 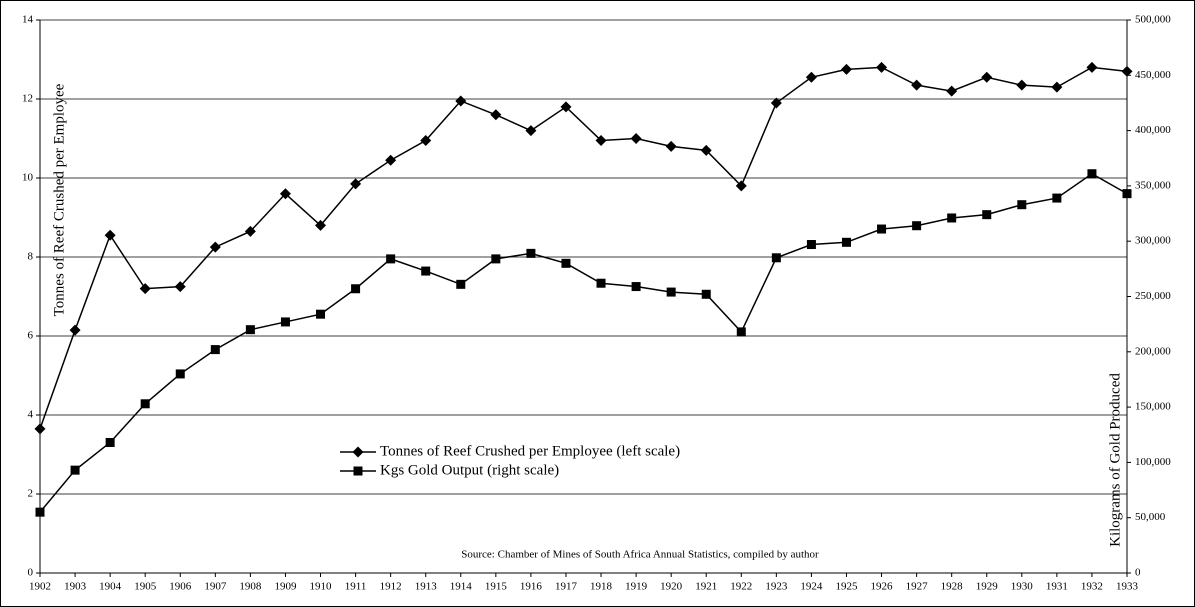 What do you see at coordinates (28, 178) in the screenshot?
I see `y-tick-label: 10` at bounding box center [28, 178].